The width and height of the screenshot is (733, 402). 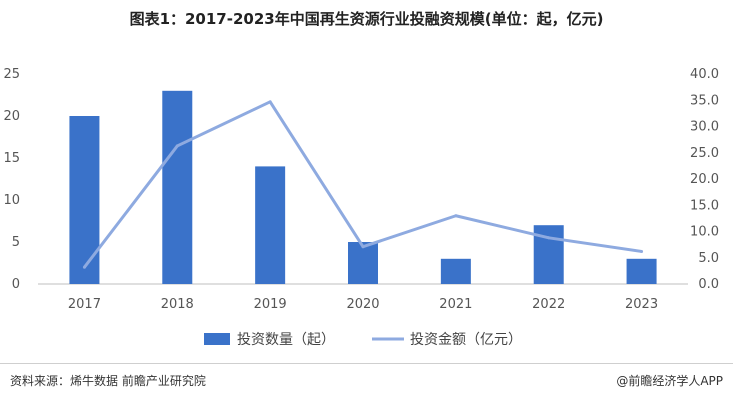 I want to click on brand-credit: @前瞻经济学人APP, so click(x=669, y=381).